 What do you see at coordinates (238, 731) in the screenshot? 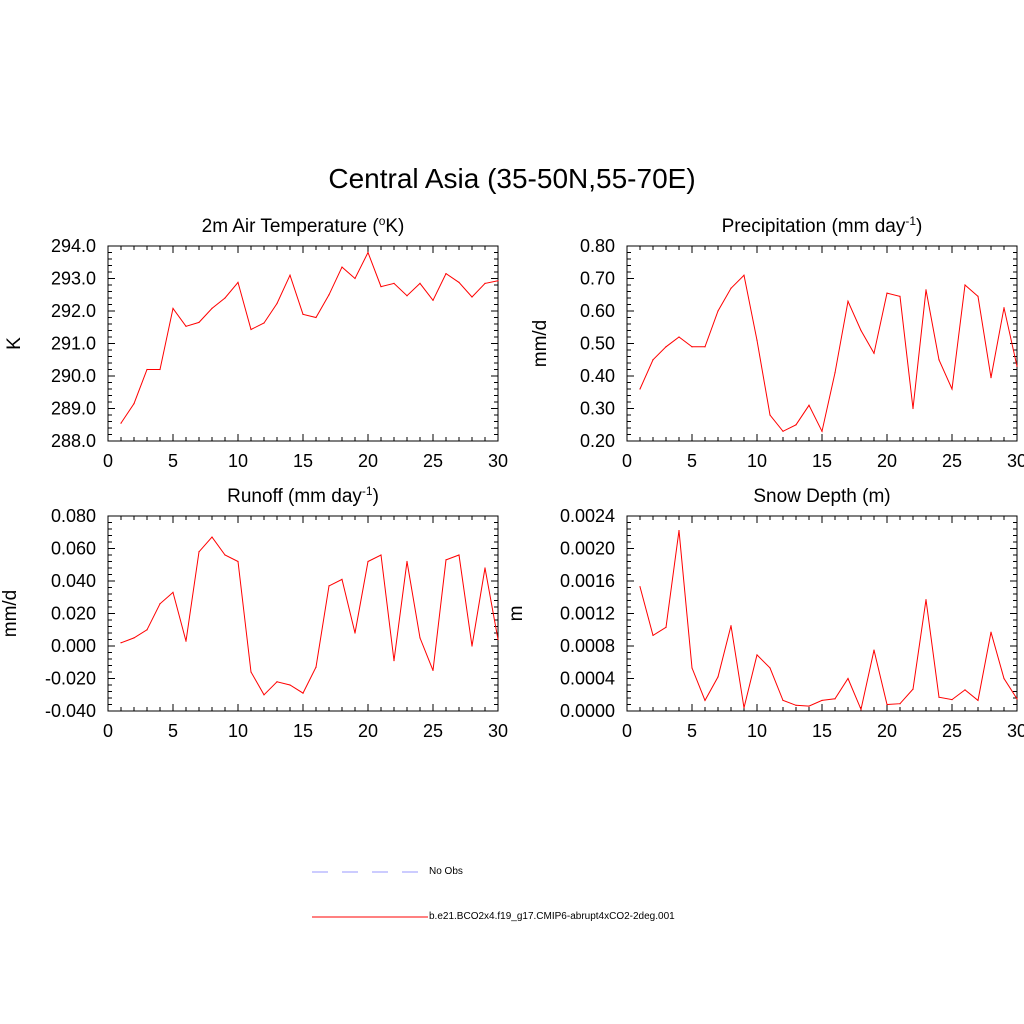
I see `x-tick-label-2-2: 10` at bounding box center [238, 731].